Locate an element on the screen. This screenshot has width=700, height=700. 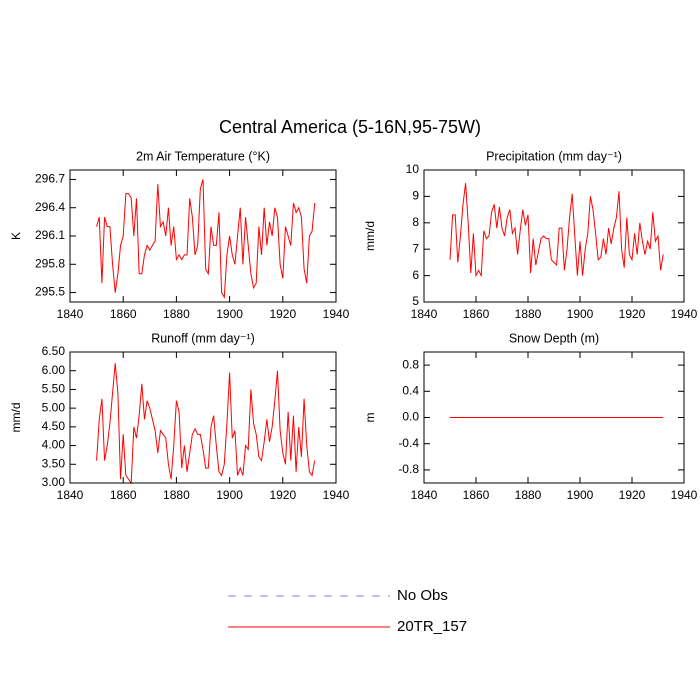
panel-title: Runoff (mm day⁻¹) is located at coordinates (203, 338).